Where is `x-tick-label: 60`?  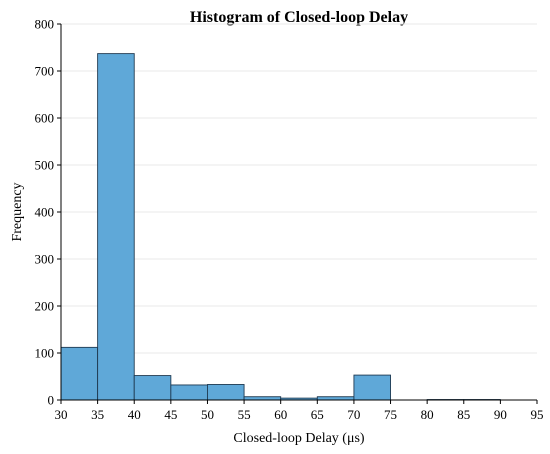
x-tick-label: 60 is located at coordinates (280, 414).